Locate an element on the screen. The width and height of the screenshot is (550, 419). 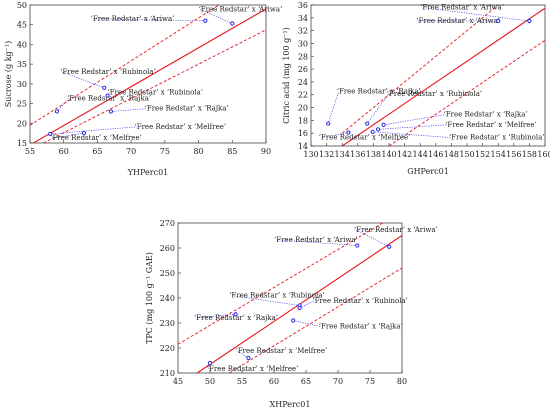
x-tick-label: 150 is located at coordinates (466, 154).